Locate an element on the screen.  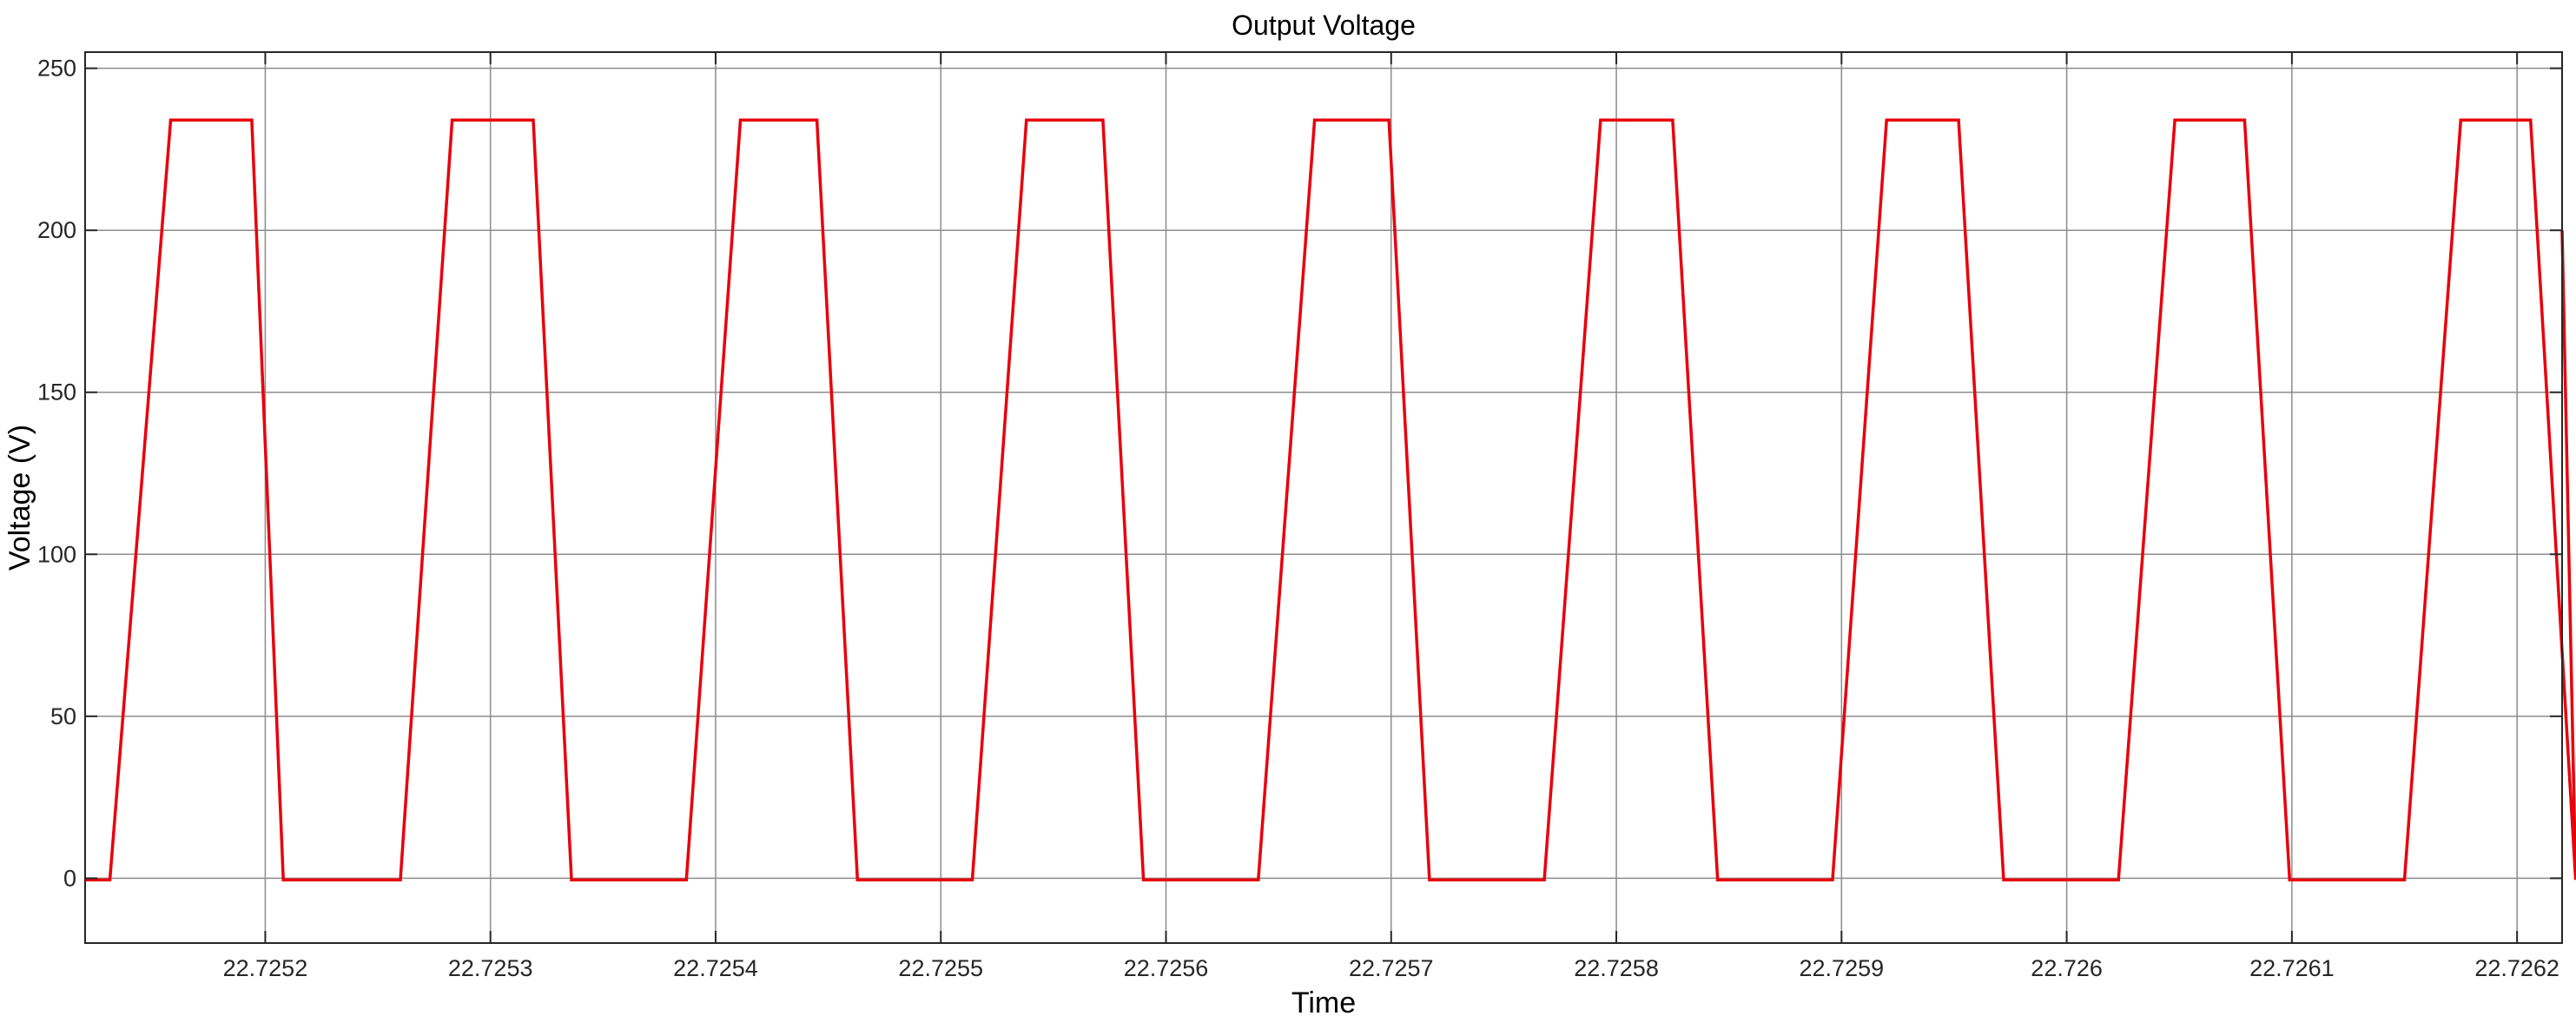
y-tick-label: 0 is located at coordinates (69, 878).